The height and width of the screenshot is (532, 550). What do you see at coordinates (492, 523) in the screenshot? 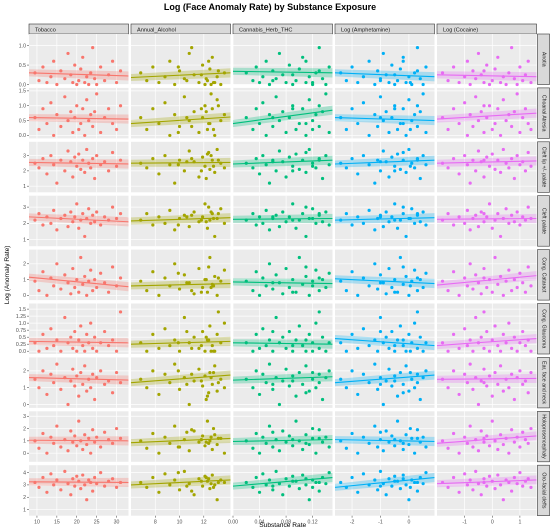
I see `x-tick-label: 0` at bounding box center [492, 523].